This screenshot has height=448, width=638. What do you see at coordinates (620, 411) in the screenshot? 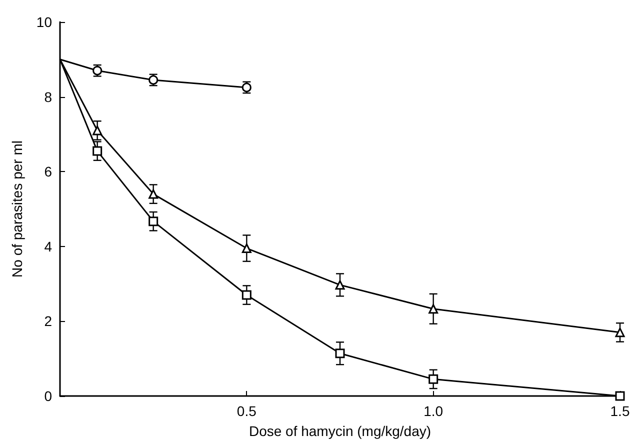
I see `x-tick-label: 1.5` at bounding box center [620, 411].